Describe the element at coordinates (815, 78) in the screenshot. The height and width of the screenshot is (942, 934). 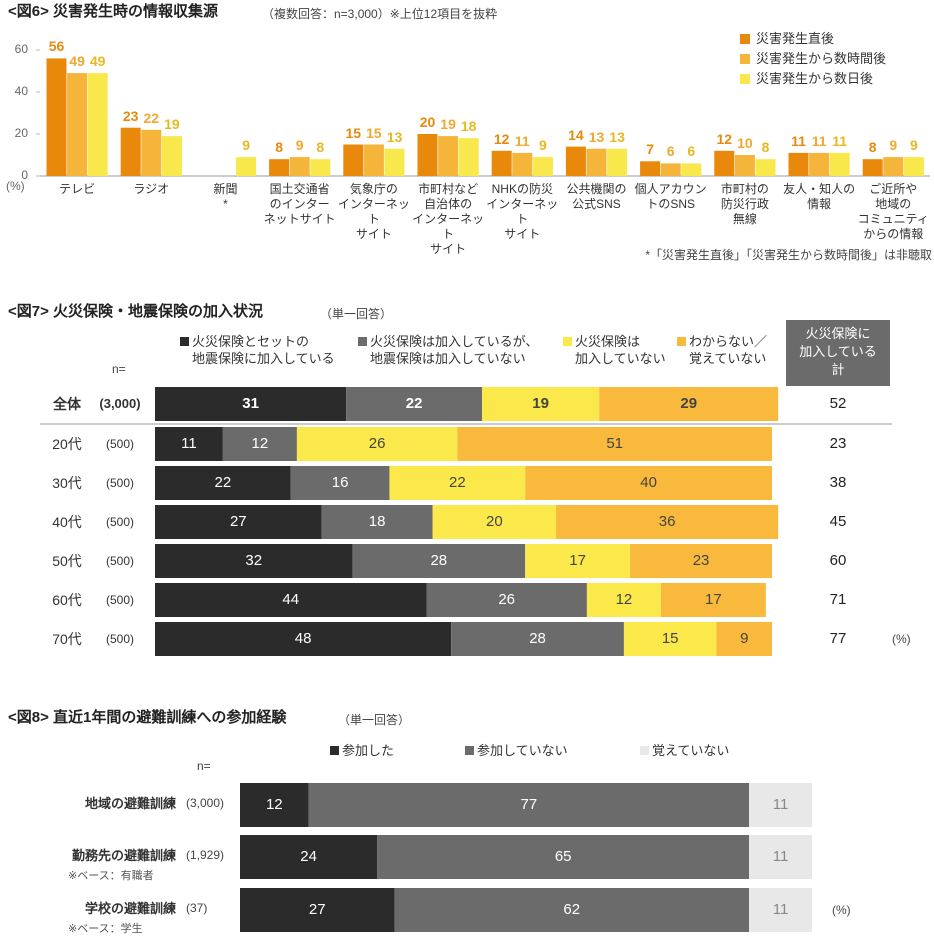
I see `legend-label: 災害発生から数日後` at that location.